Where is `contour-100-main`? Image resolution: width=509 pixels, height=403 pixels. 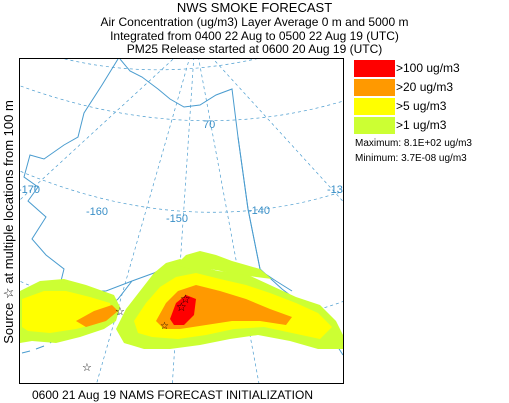
contour-100-main is located at coordinates (183, 310).